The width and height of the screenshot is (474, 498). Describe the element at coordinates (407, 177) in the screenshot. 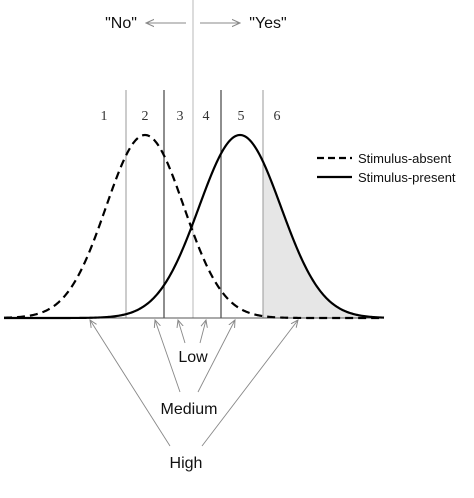

I see `legend-present-label: Stimulus-present` at that location.